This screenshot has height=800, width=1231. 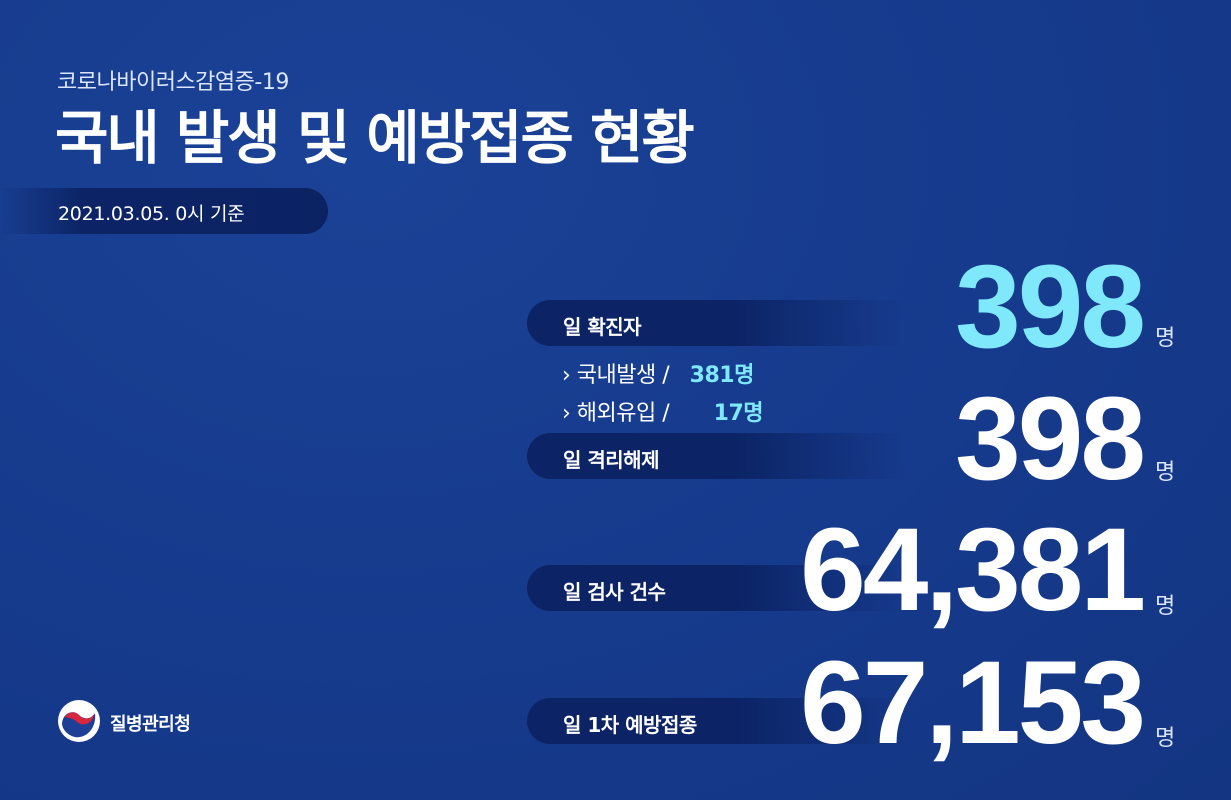 I want to click on vaccination-value: 67,153, so click(x=973, y=703).